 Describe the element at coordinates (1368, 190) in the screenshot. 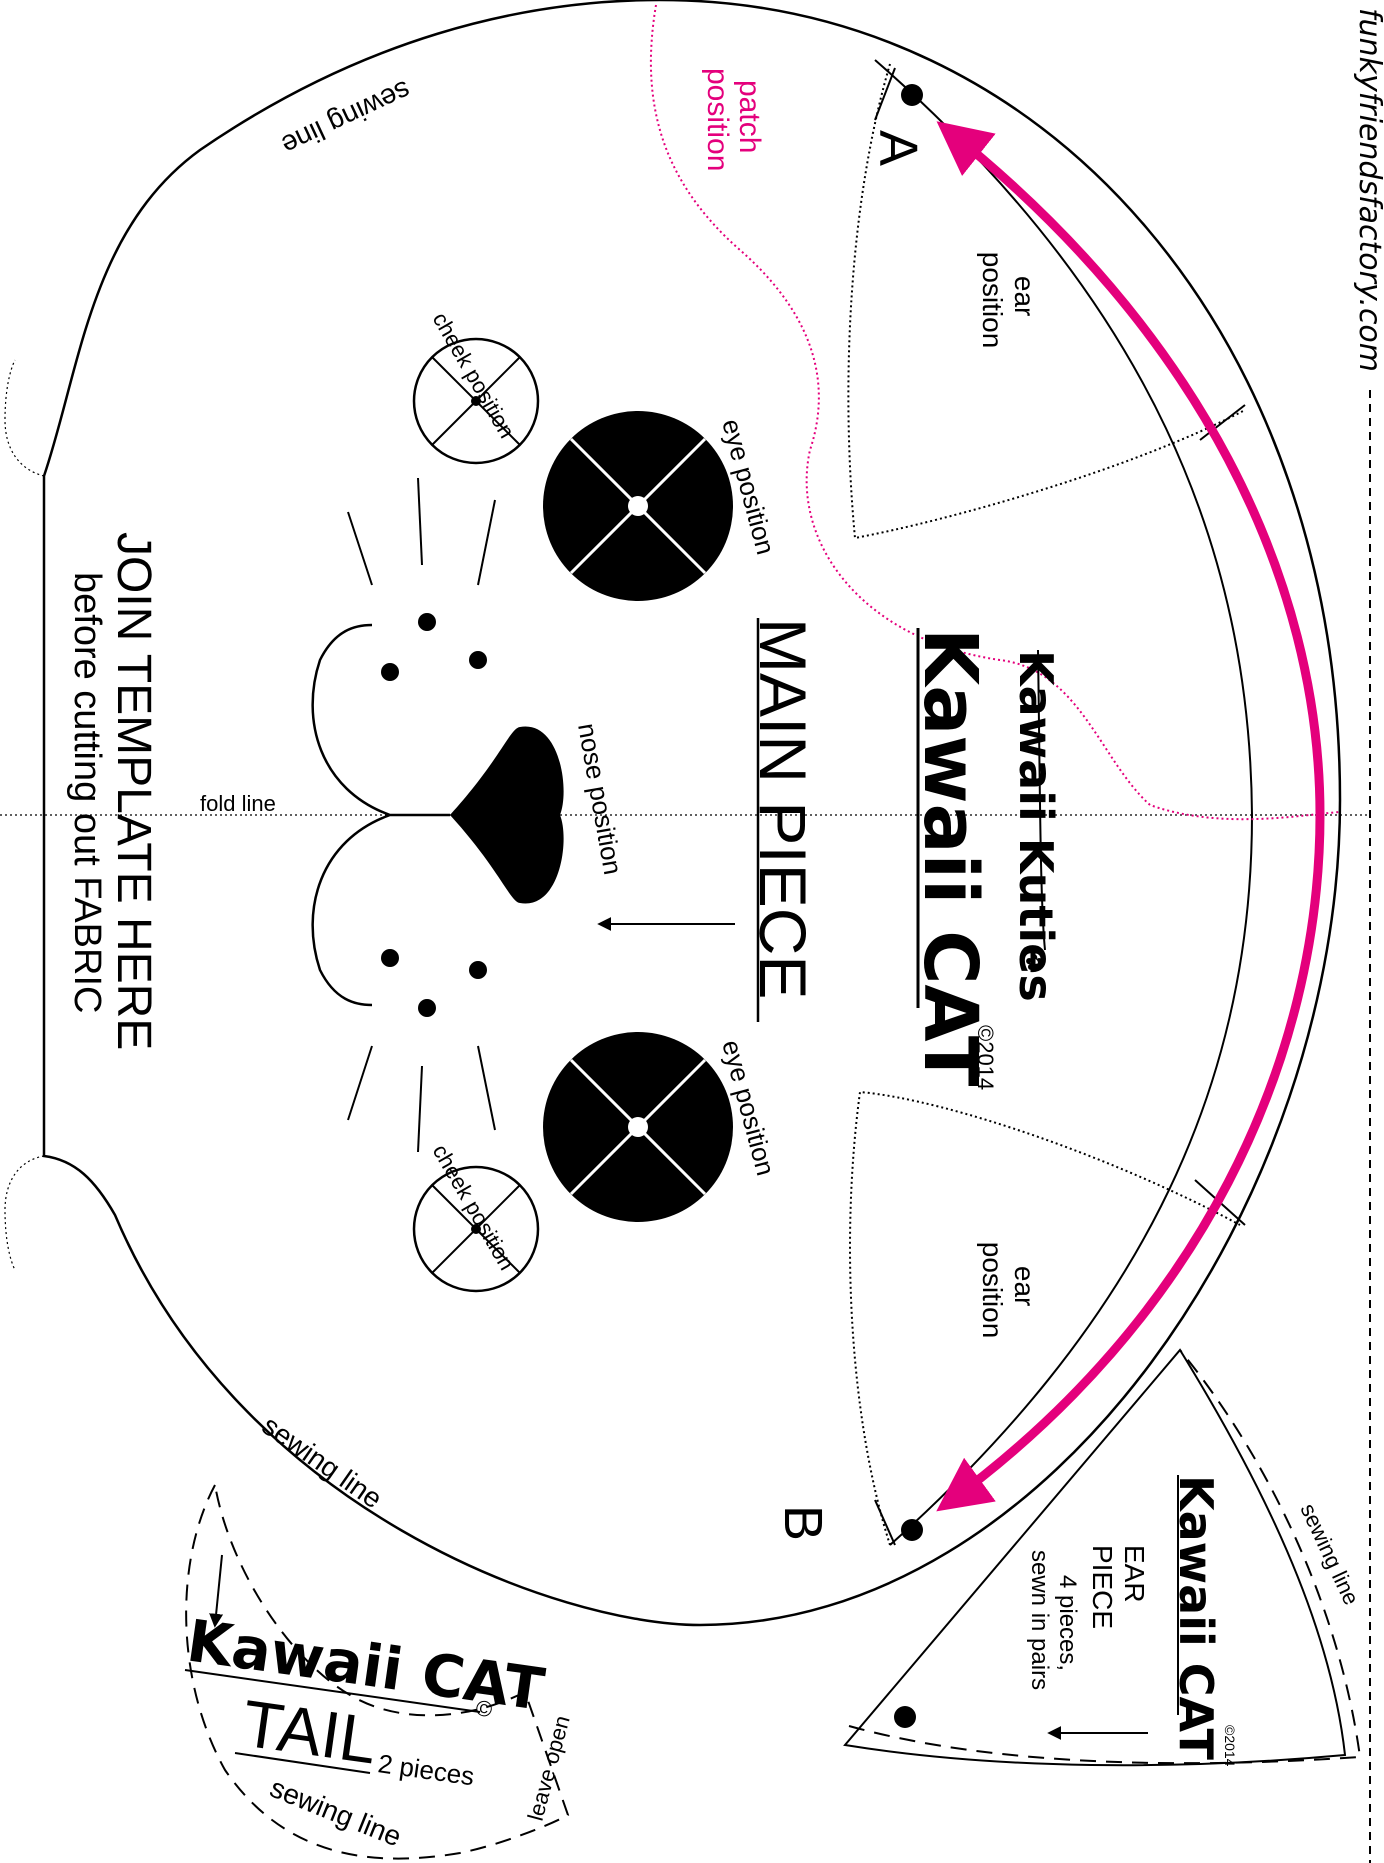

I see `site-url: funkyfriendsfactory.com` at that location.